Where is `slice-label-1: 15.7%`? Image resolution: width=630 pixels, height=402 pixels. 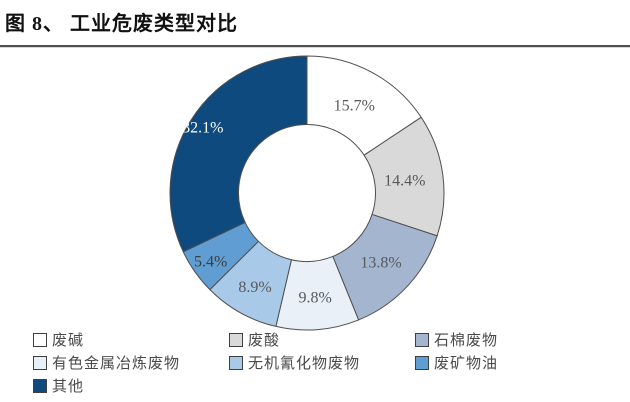
slice-label-1: 15.7% is located at coordinates (354, 105).